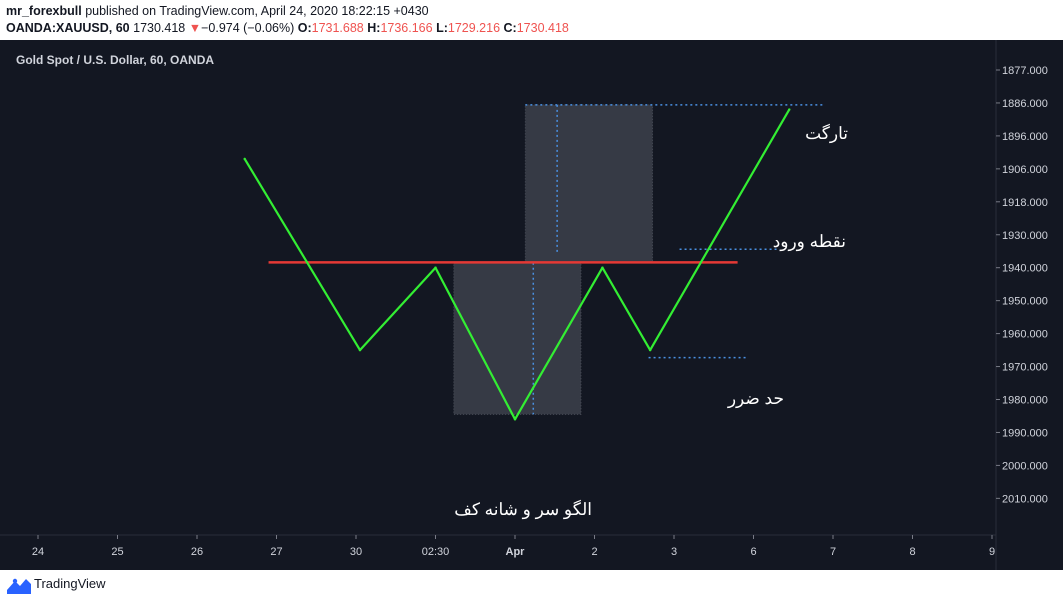 The height and width of the screenshot is (601, 1063). I want to click on time-tick-label: 8, so click(912, 552).